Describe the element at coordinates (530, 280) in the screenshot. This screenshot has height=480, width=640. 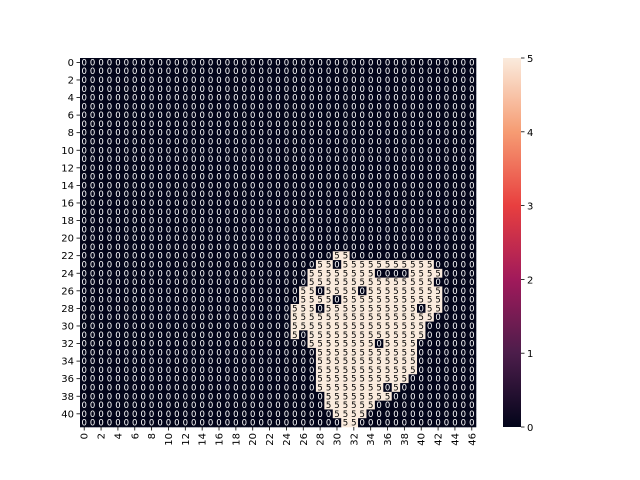
I see `colorbar-tick-label: 2` at that location.